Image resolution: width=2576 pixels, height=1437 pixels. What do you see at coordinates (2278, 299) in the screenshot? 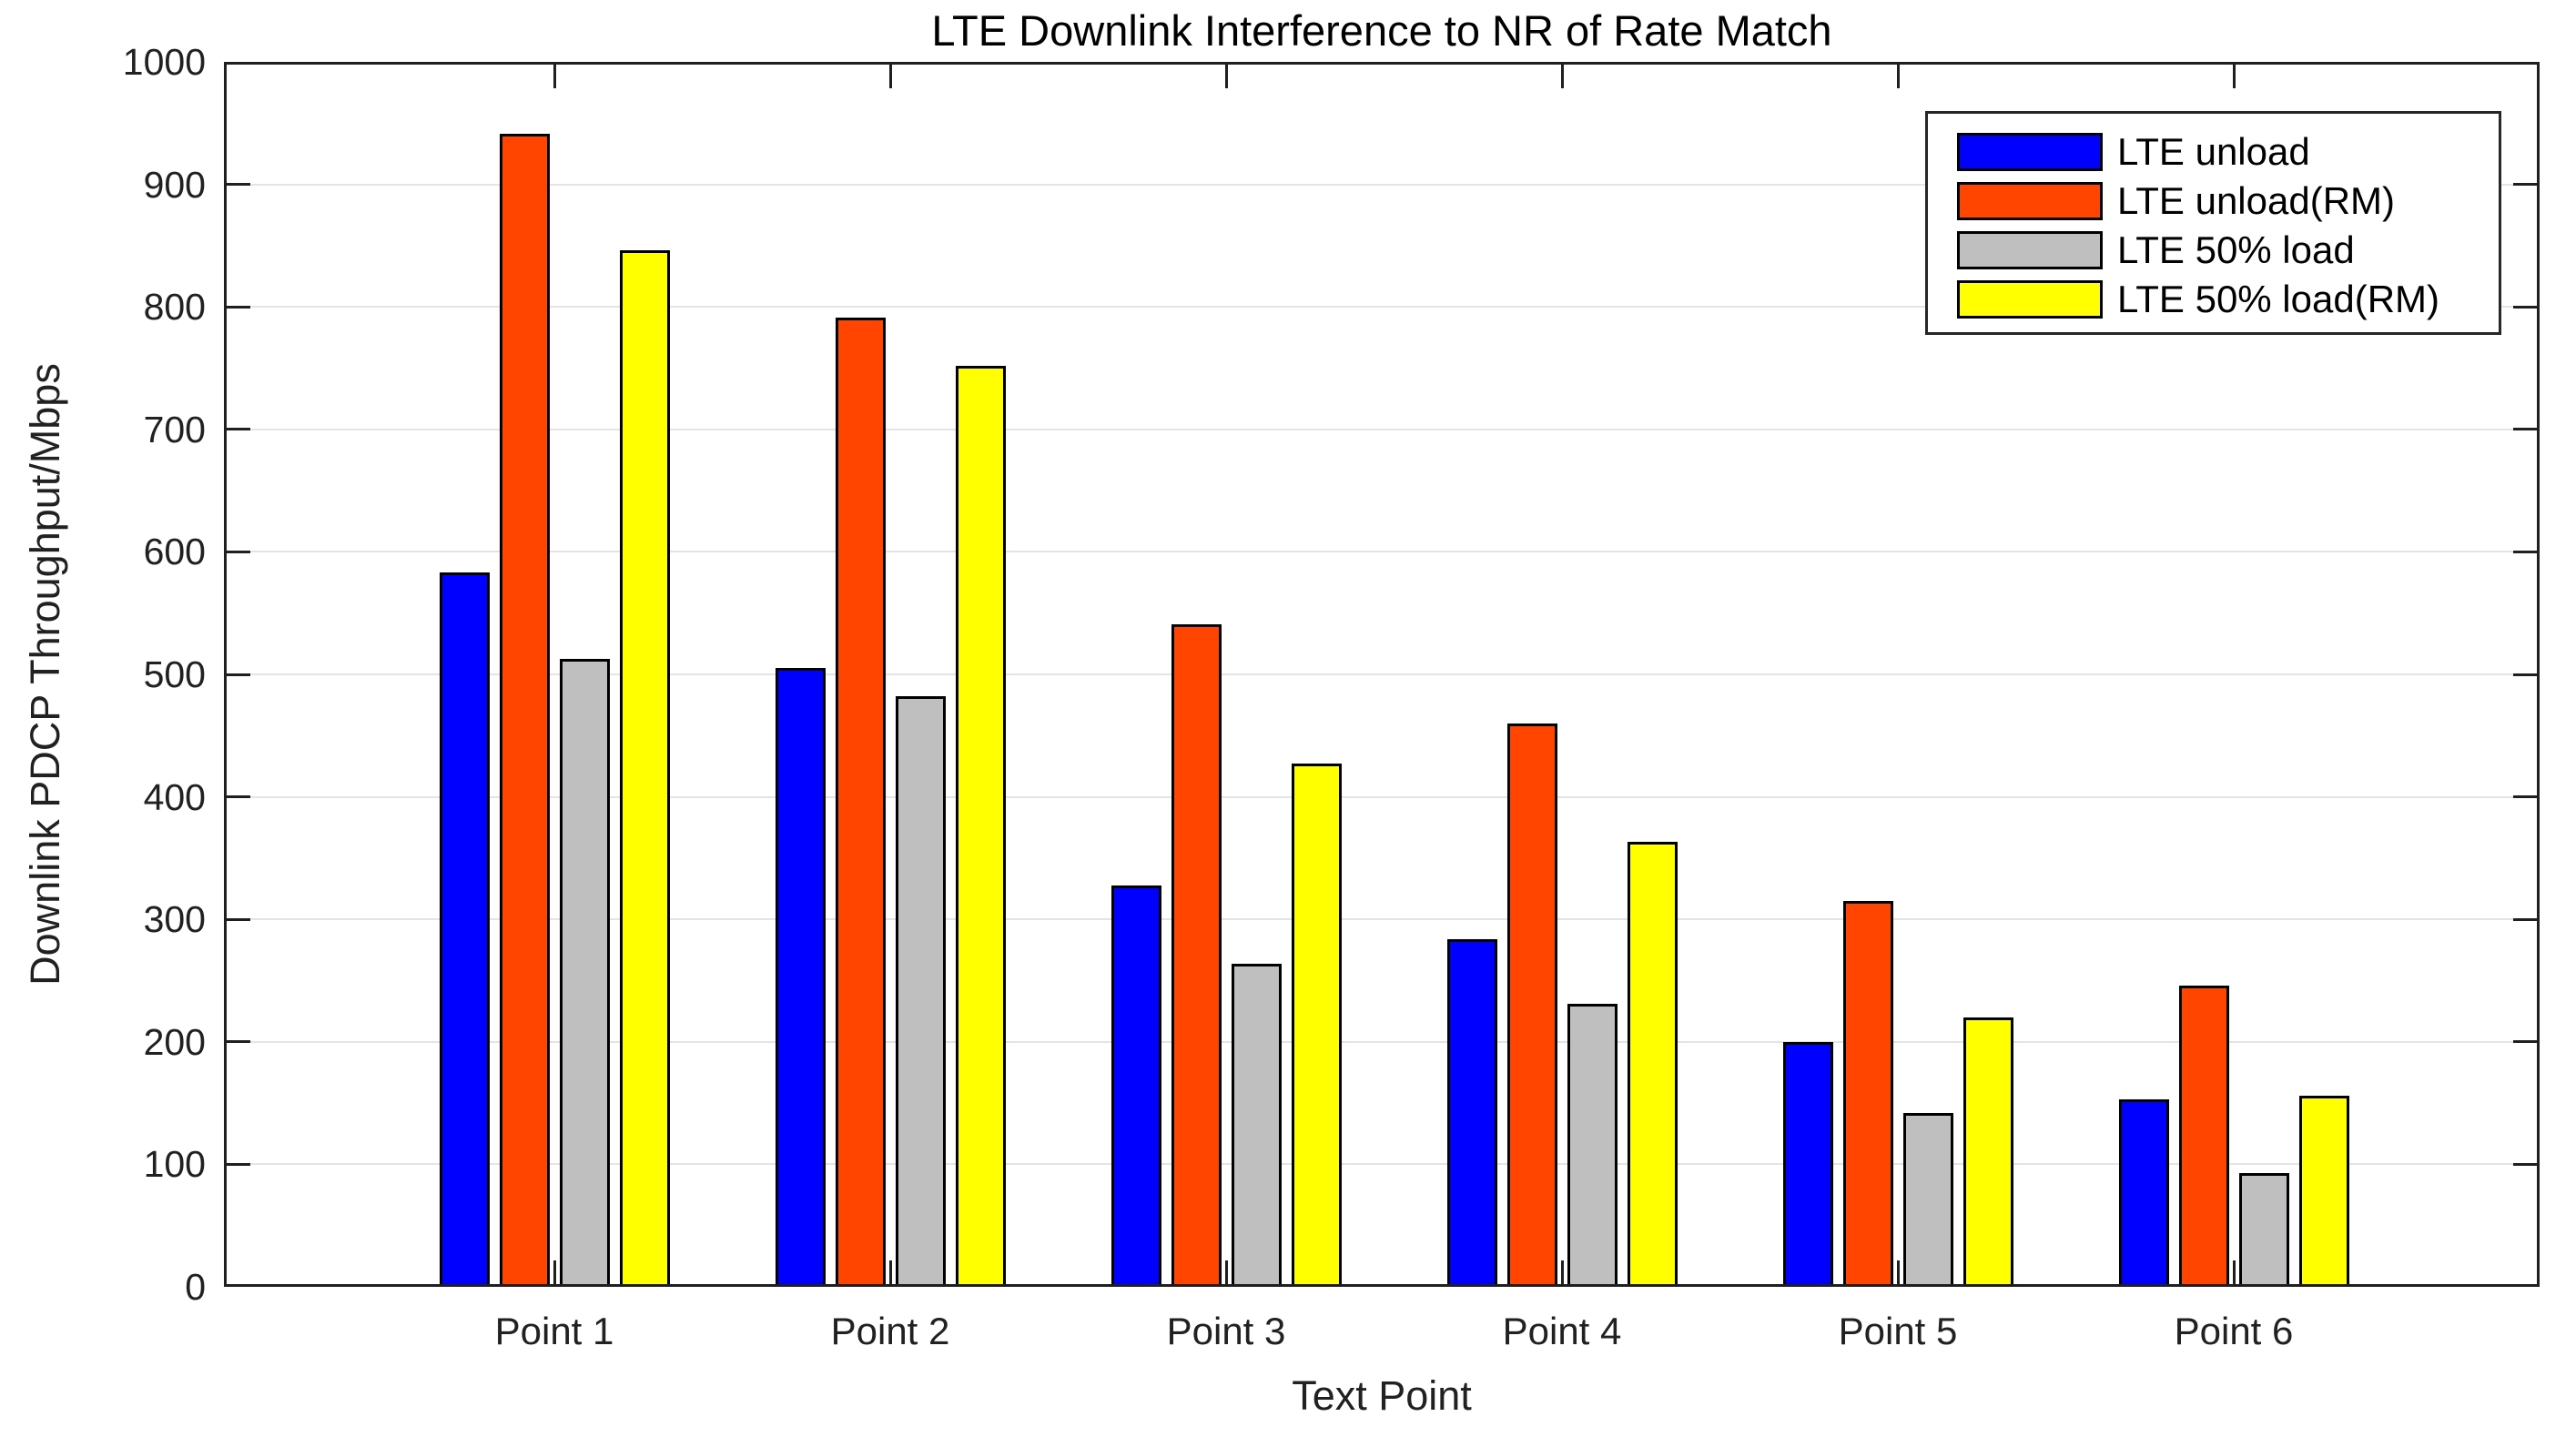
I see `legend-label: LTE 50% load(RM)` at bounding box center [2278, 299].